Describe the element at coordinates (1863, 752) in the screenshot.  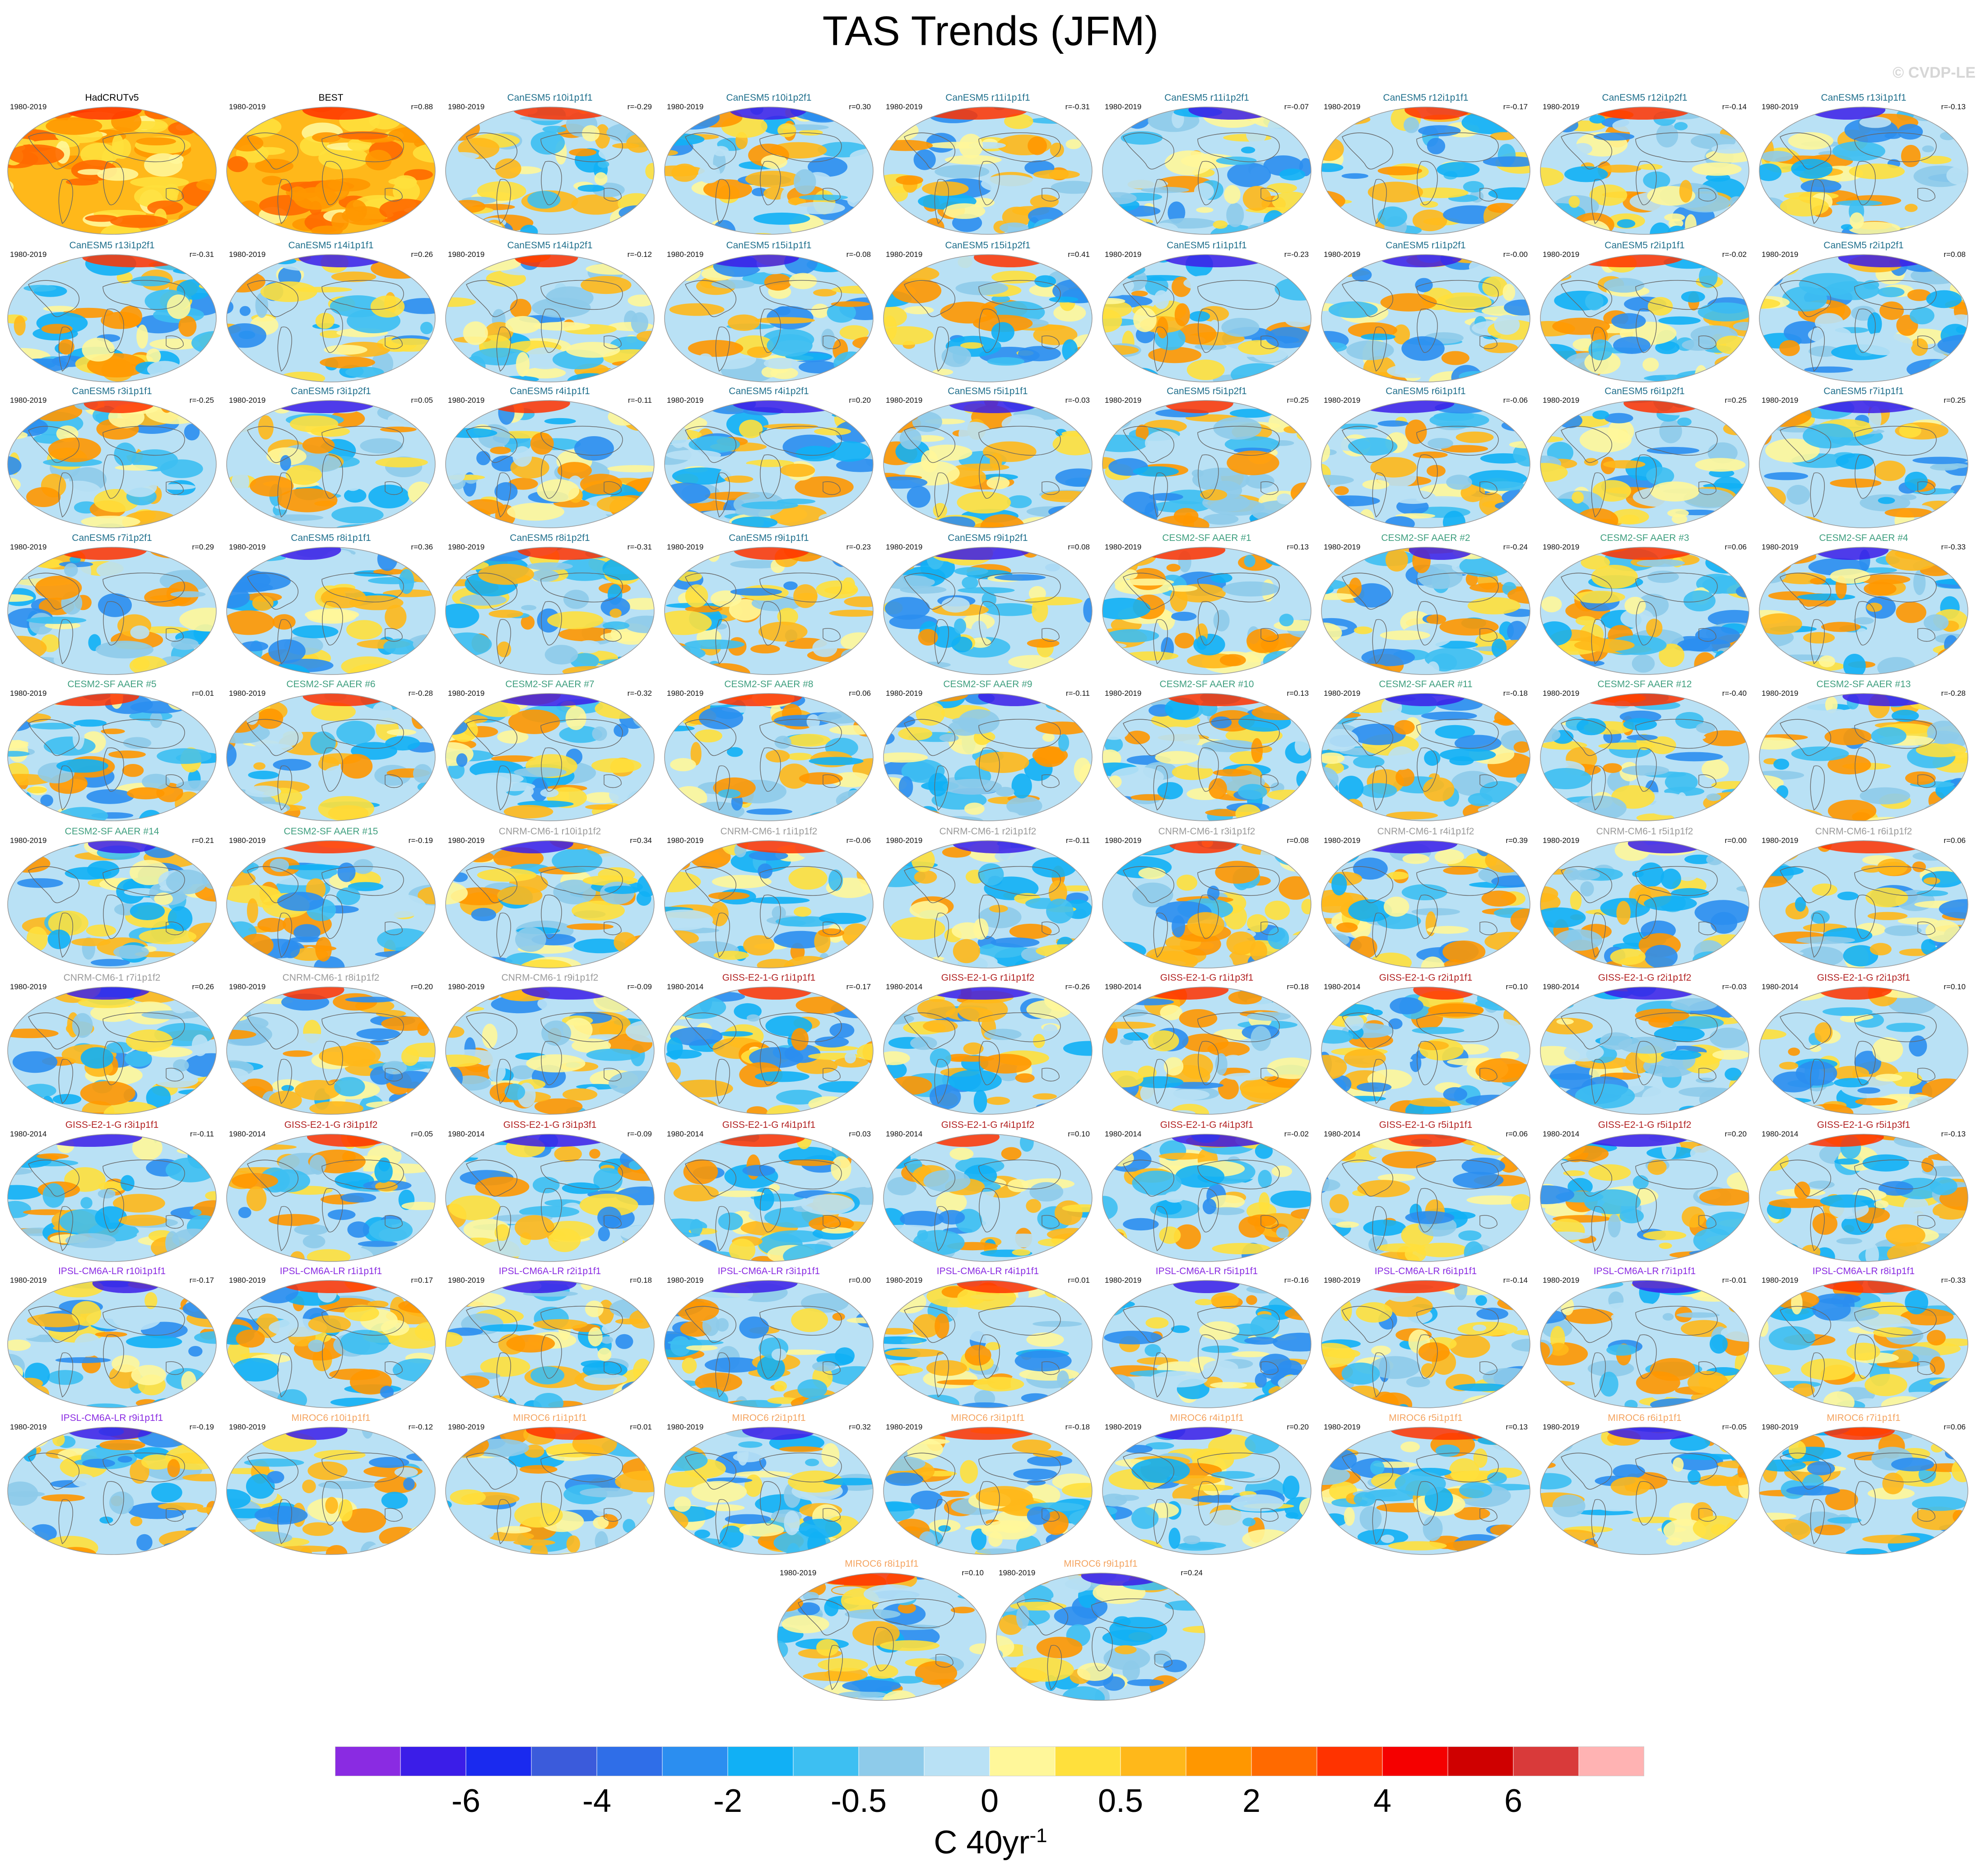
I see `map-panel: CESM2-SF AAER #13 1980-2019 r=-0.28` at that location.